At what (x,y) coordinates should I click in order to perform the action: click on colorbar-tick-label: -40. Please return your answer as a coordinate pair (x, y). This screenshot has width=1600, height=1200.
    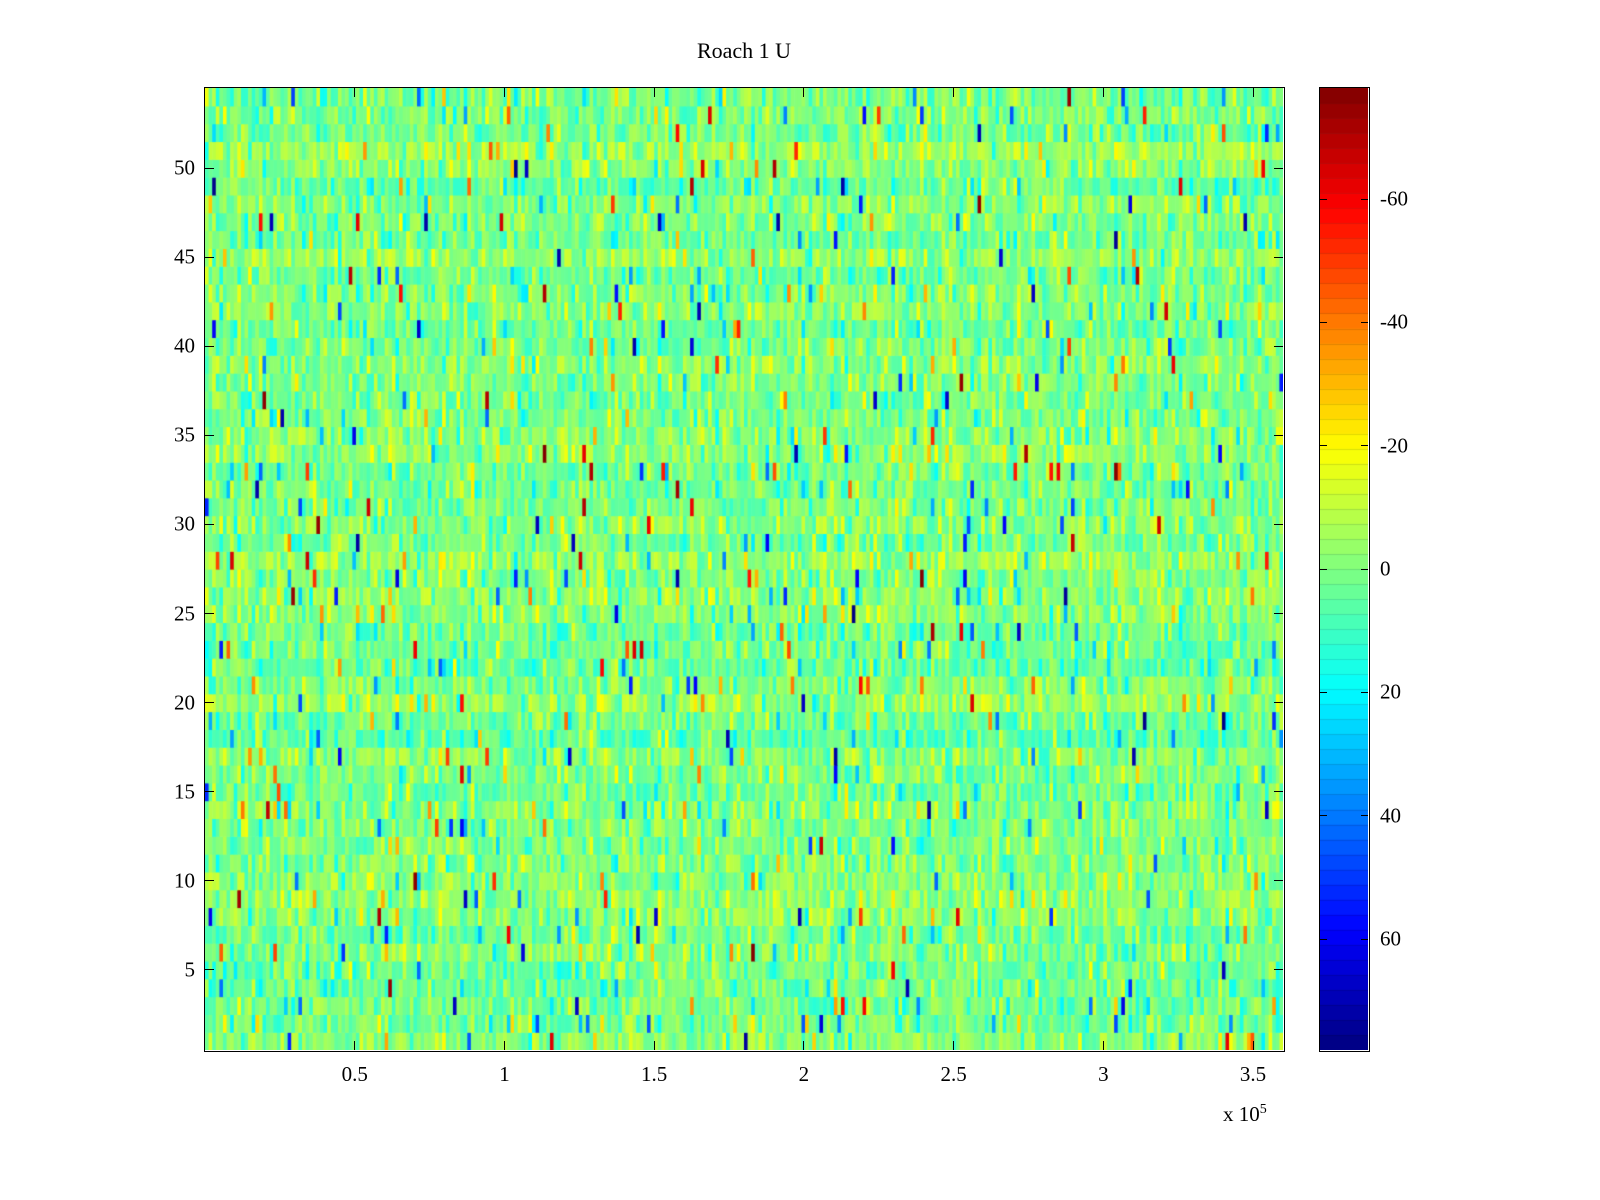
    Looking at the image, I should click on (1394, 321).